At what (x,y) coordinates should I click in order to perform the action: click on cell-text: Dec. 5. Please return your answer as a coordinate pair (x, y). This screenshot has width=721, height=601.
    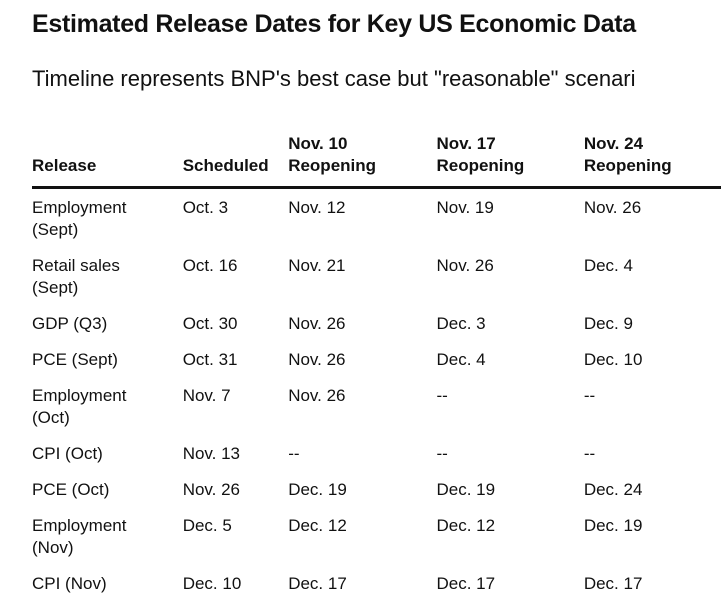
    Looking at the image, I should click on (207, 526).